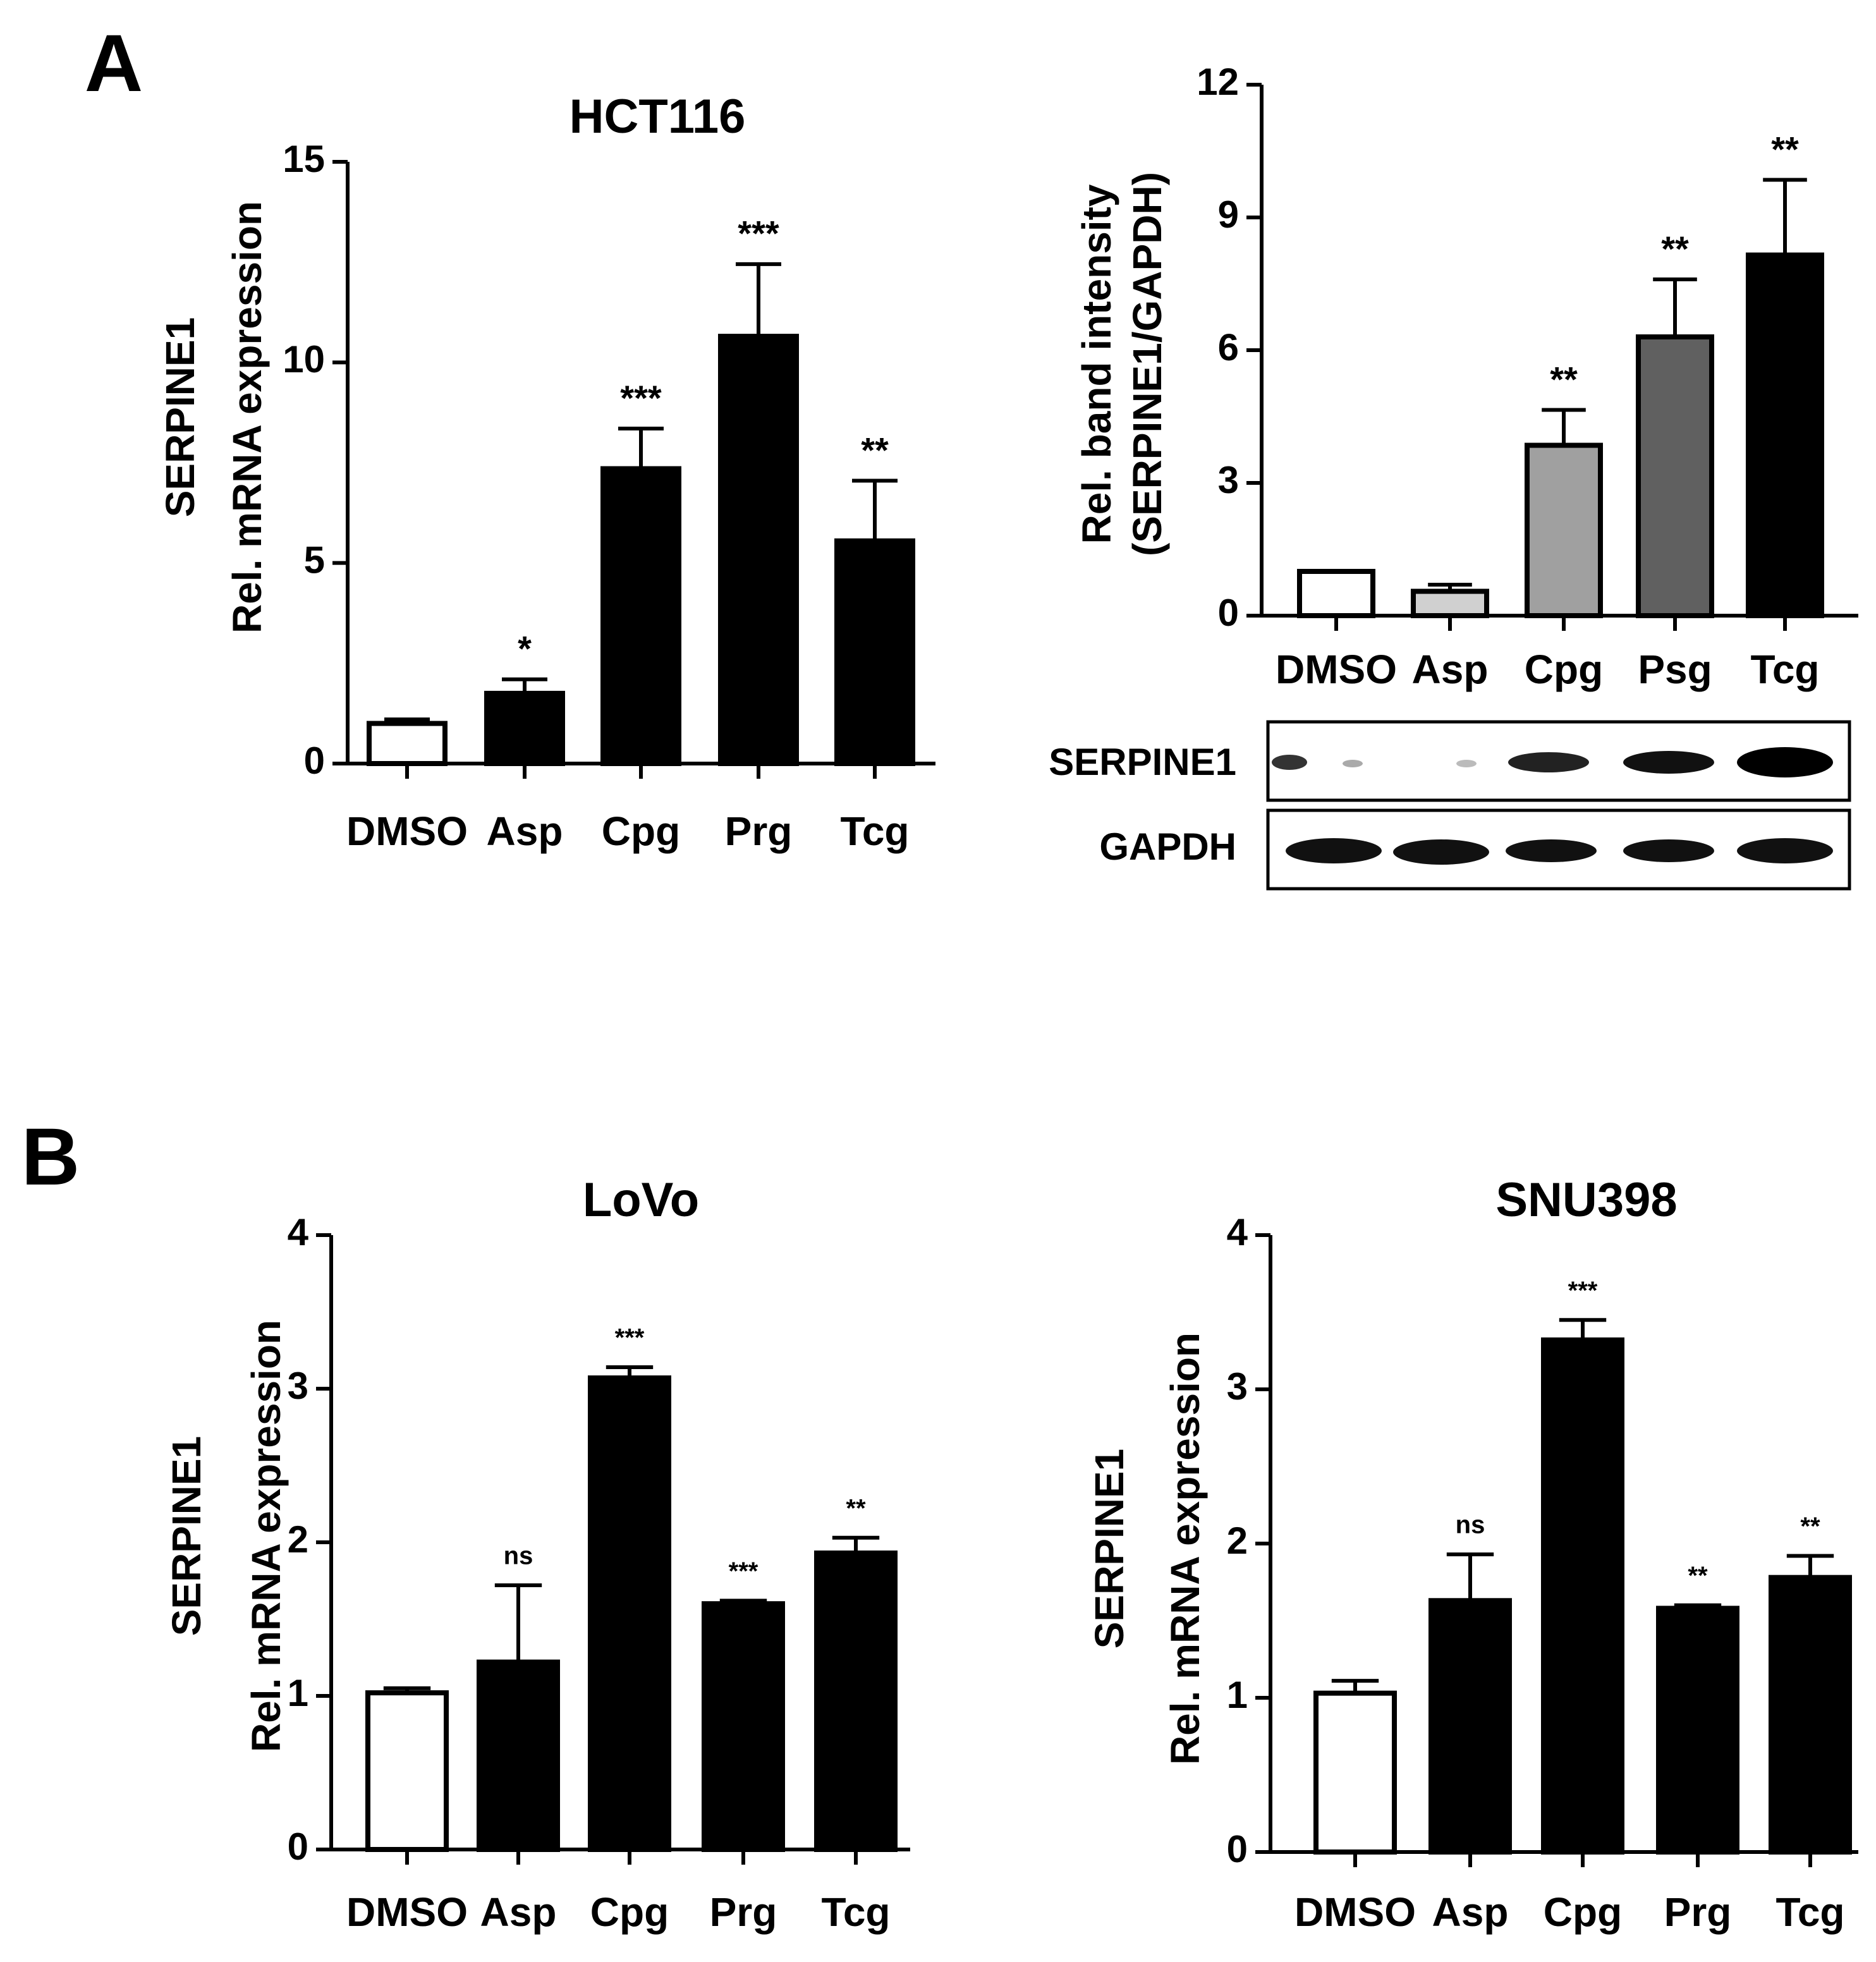 The width and height of the screenshot is (1876, 1962). Describe the element at coordinates (1228, 347) in the screenshot. I see `y-tick-label: 6` at that location.